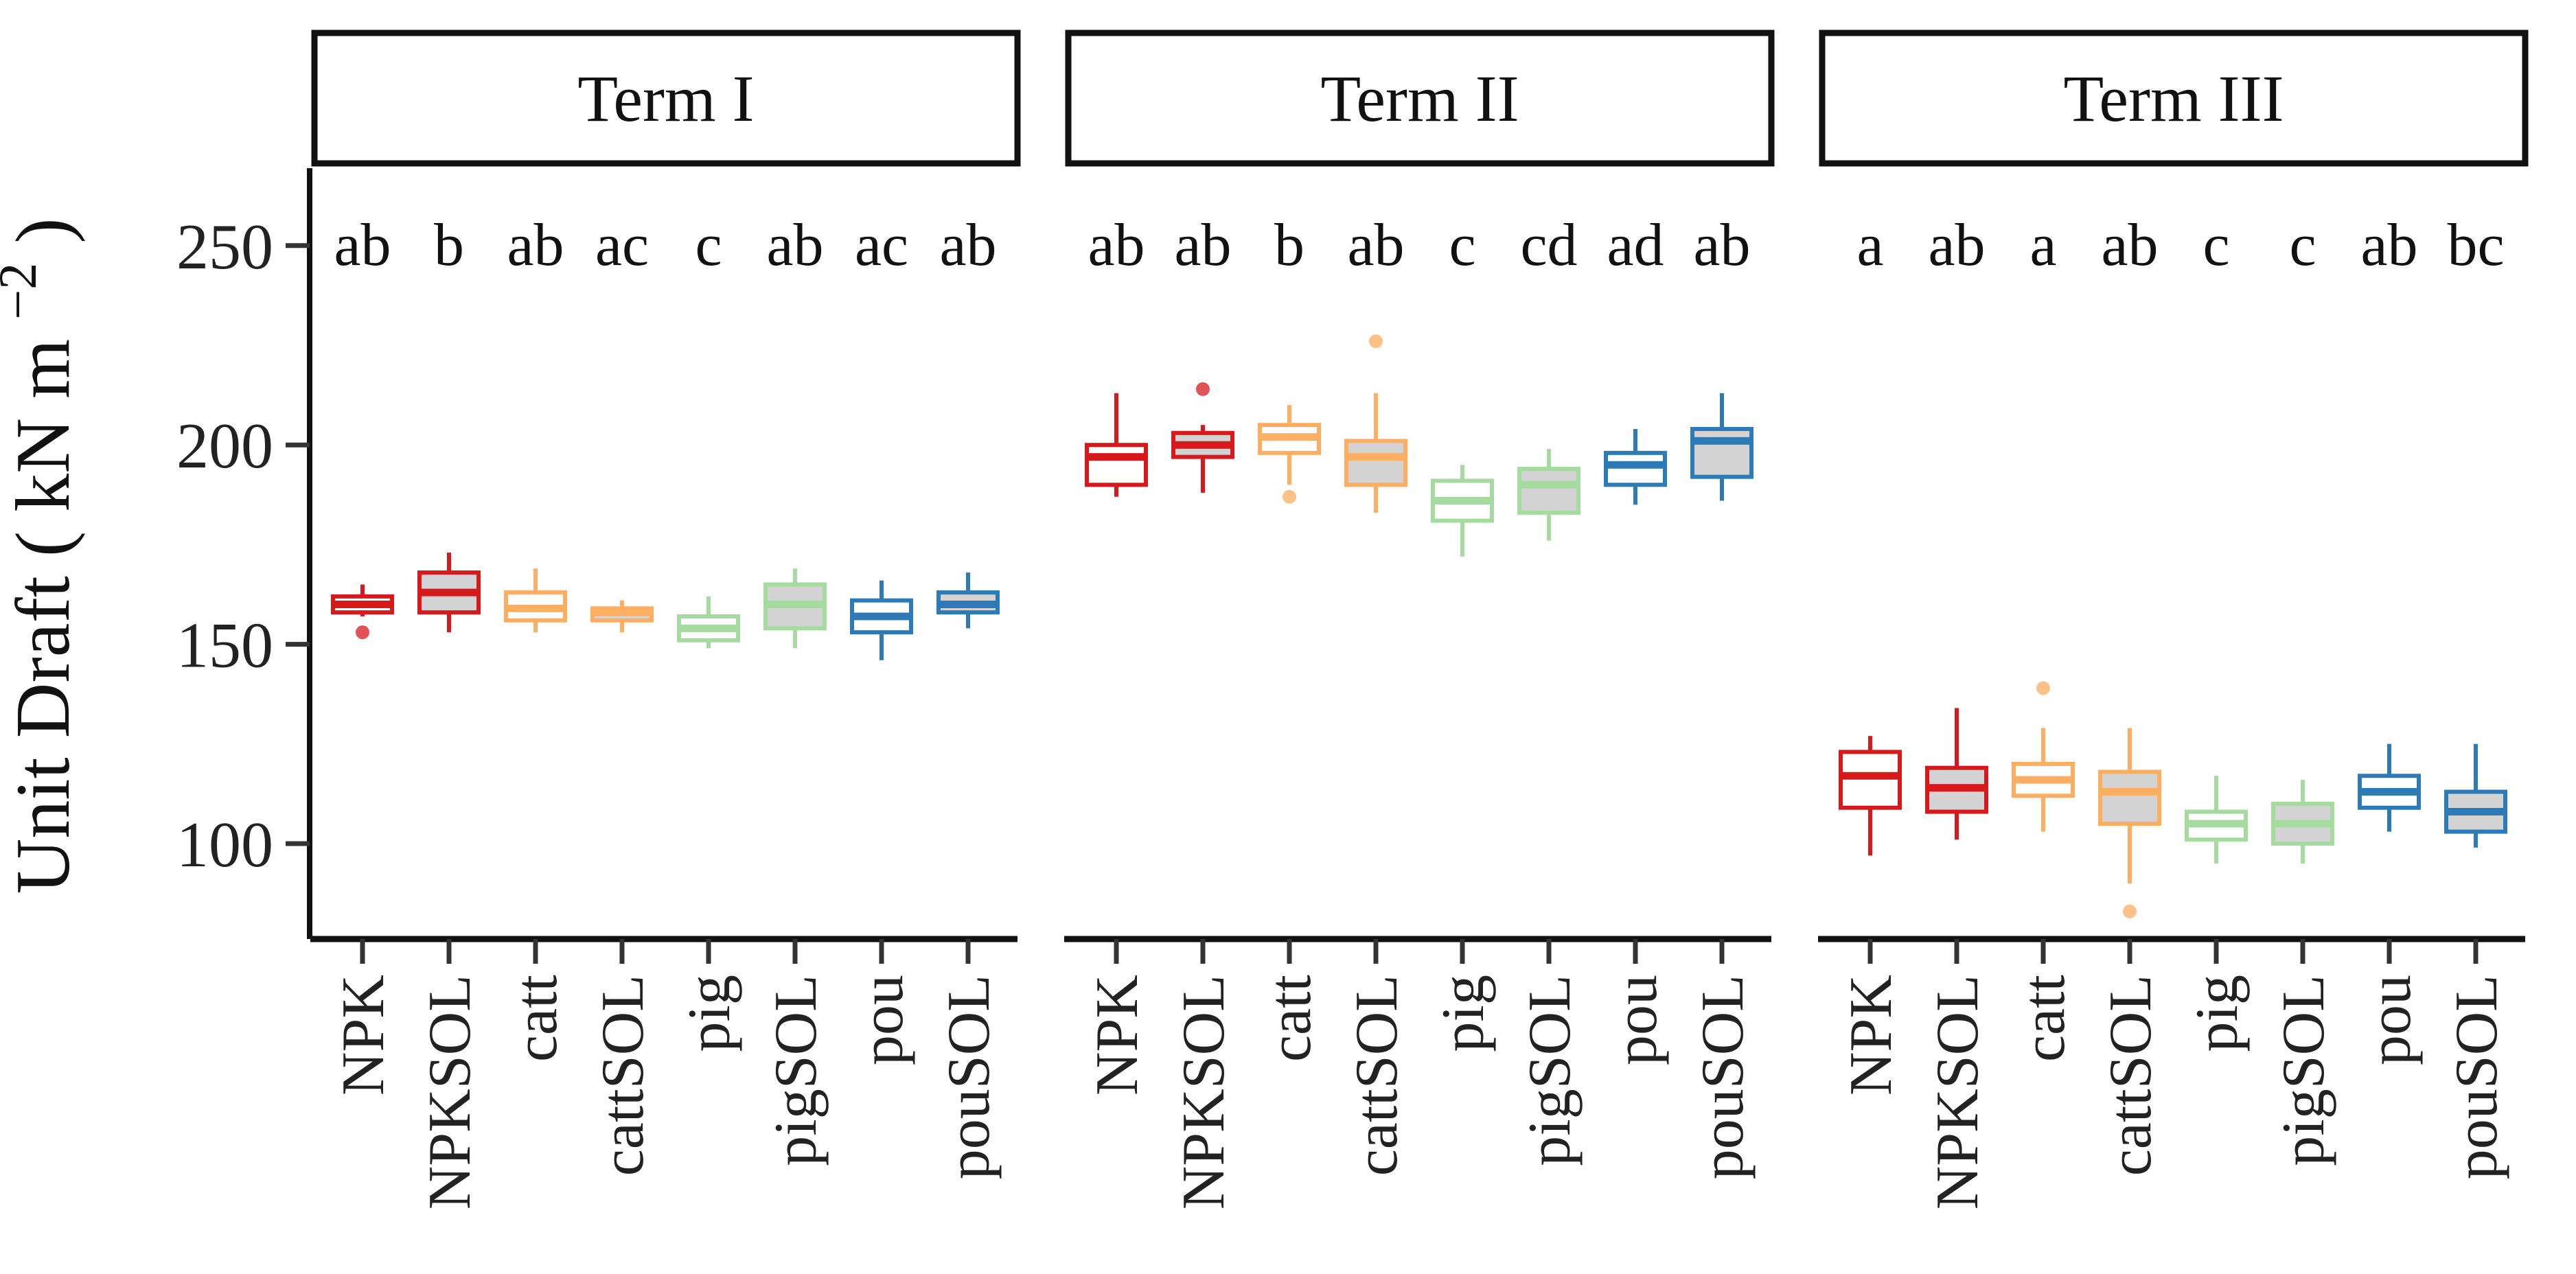 The width and height of the screenshot is (2576, 1274). I want to click on y-tick-label: 250, so click(224, 247).